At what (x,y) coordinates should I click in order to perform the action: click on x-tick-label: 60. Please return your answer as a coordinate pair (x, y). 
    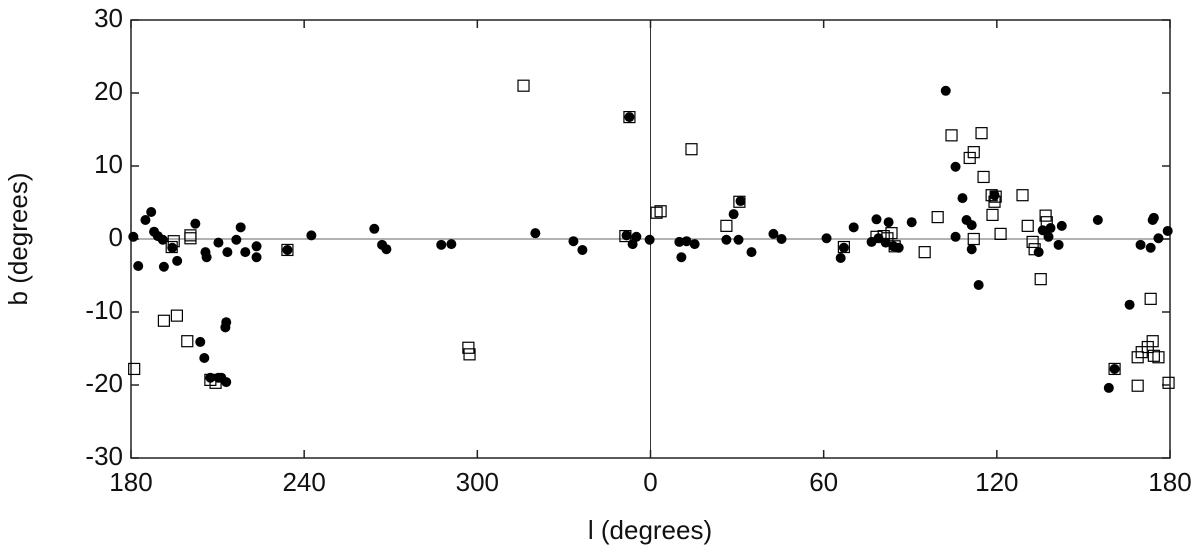
    Looking at the image, I should click on (823, 482).